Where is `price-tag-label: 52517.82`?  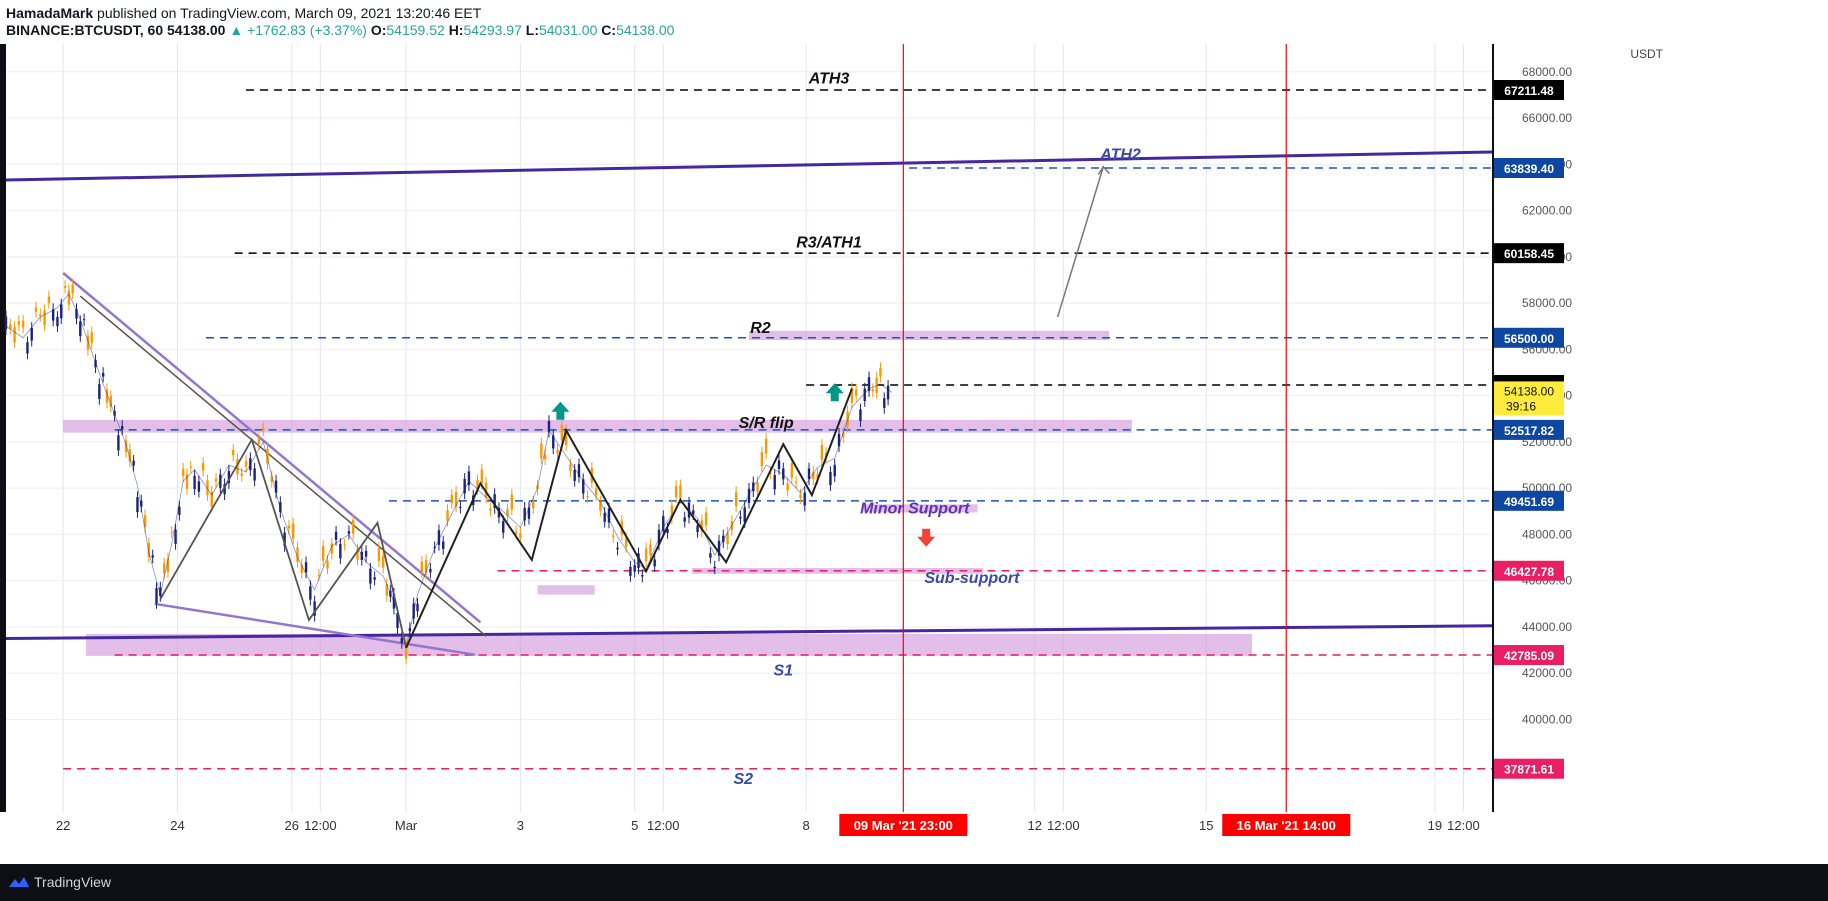 price-tag-label: 52517.82 is located at coordinates (1529, 431).